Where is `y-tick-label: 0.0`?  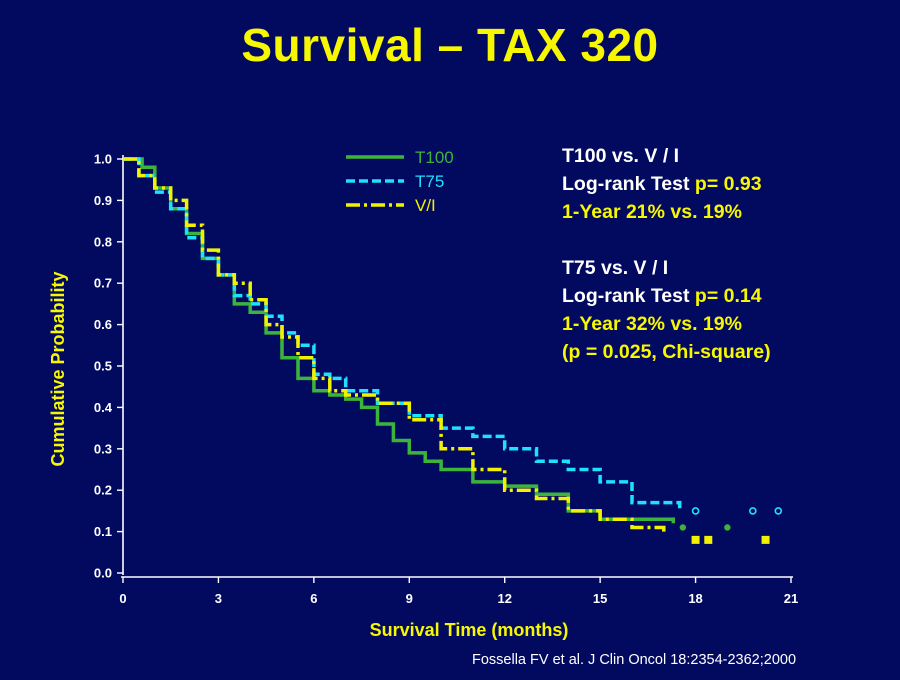
y-tick-label: 0.0 is located at coordinates (103, 573).